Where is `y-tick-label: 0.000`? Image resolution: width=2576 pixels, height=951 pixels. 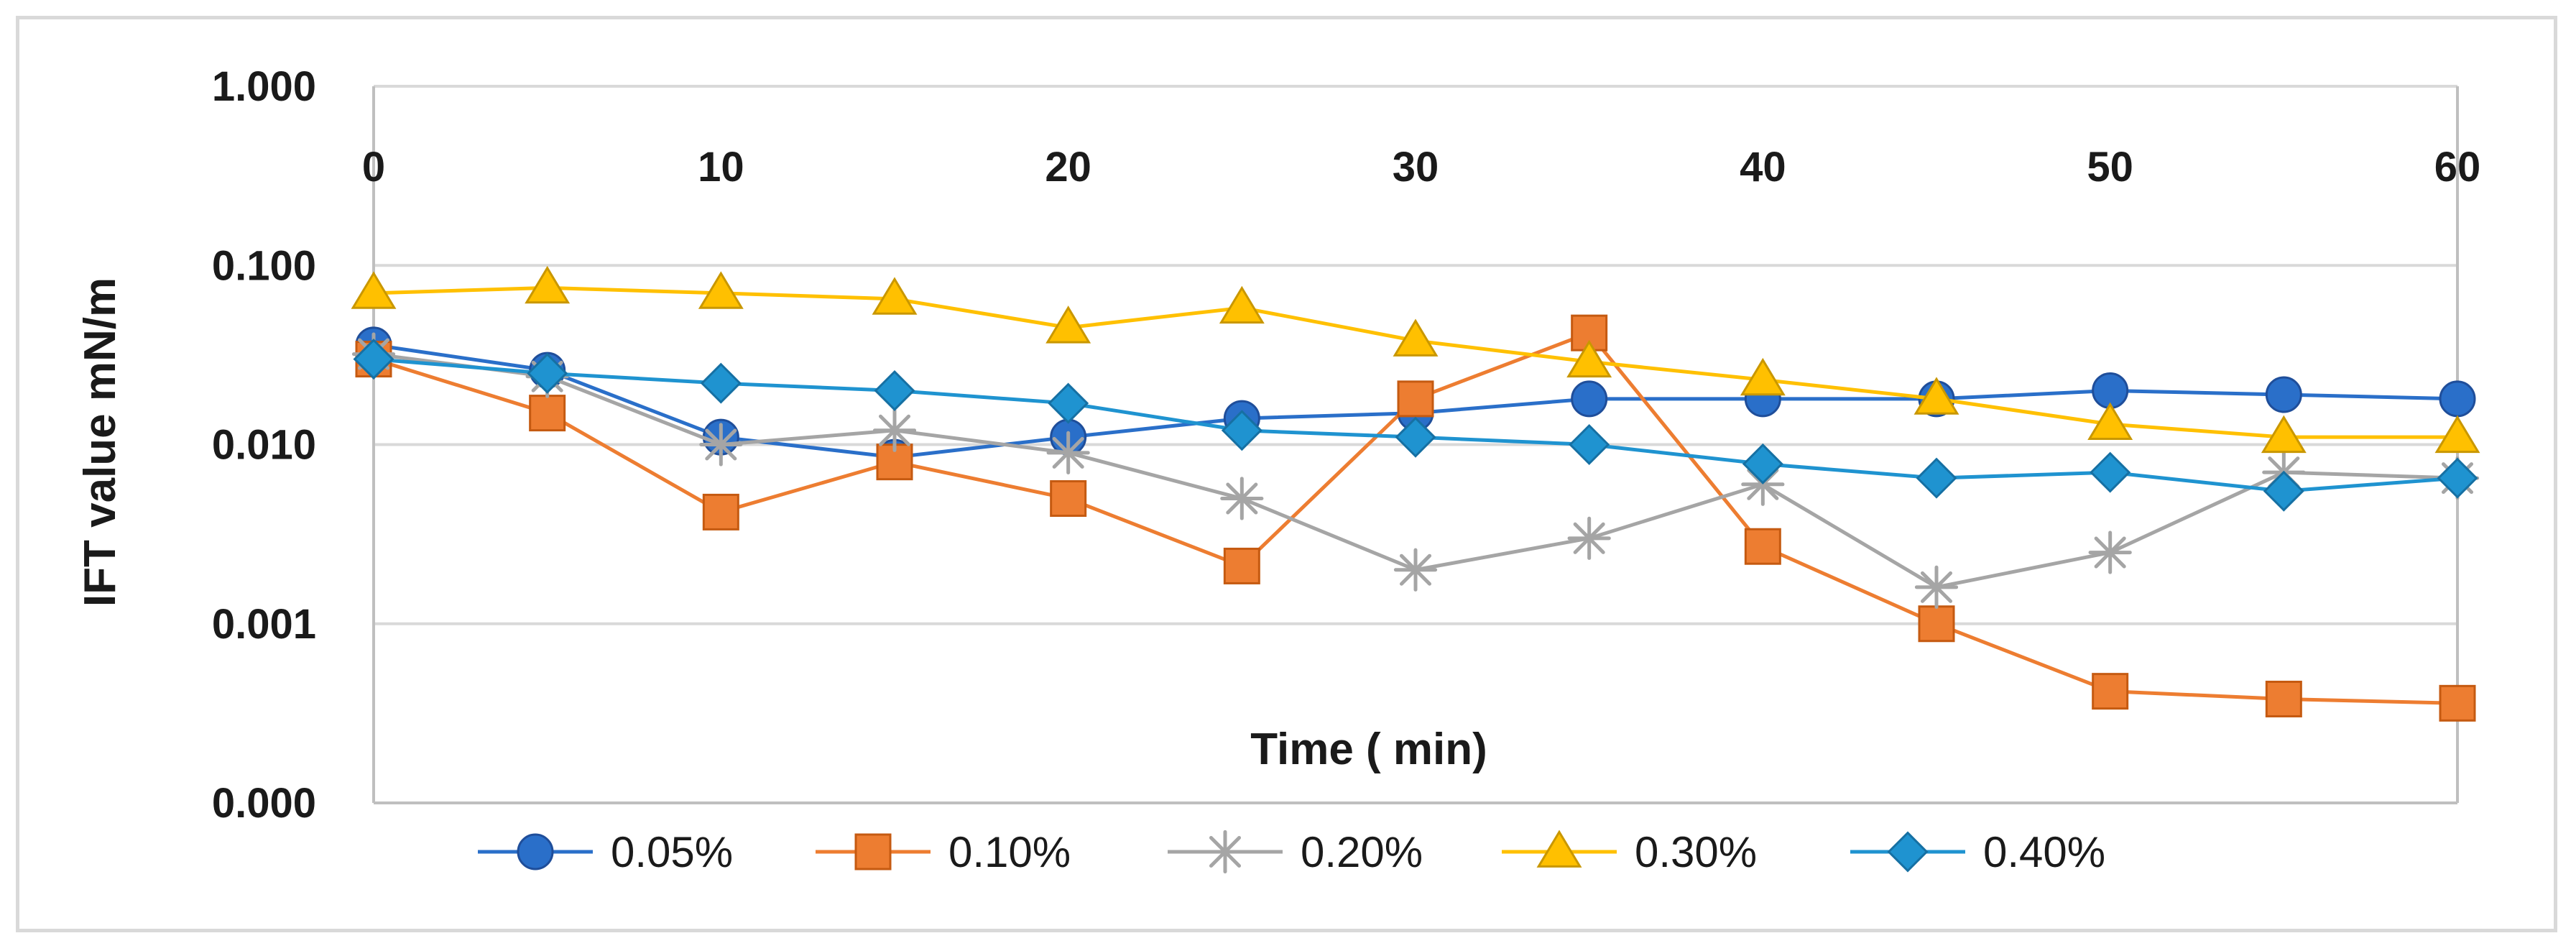
y-tick-label: 0.000 is located at coordinates (264, 803).